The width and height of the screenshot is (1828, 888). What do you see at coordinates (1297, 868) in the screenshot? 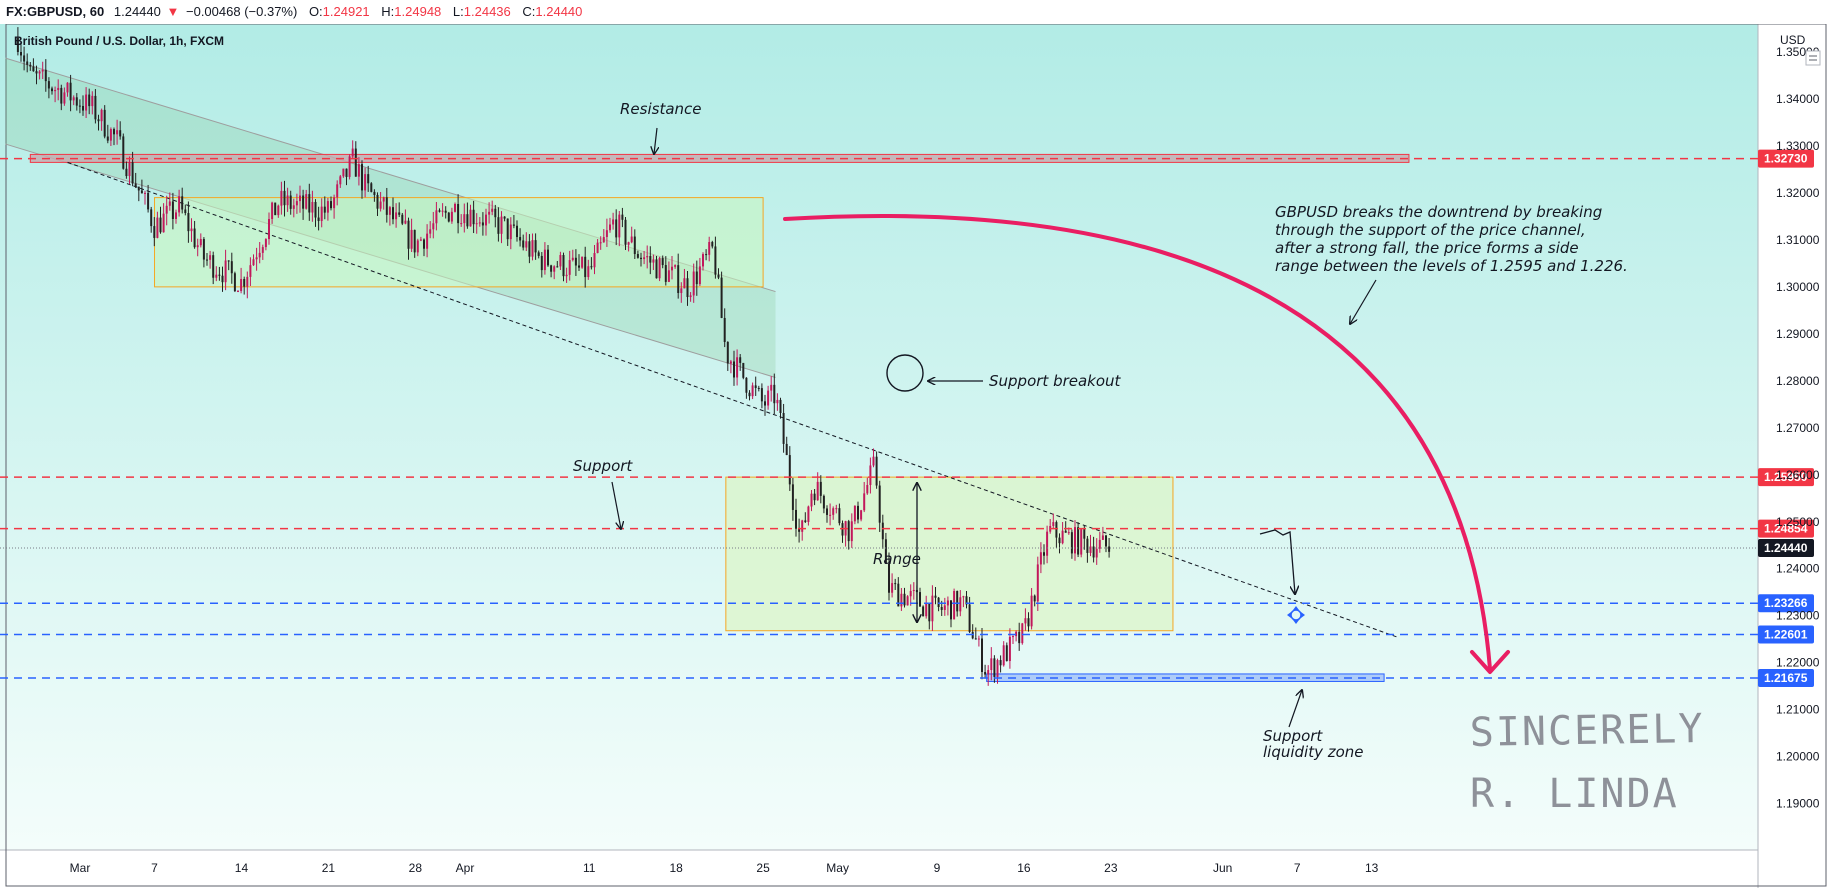
I see `x-tick-label: 7` at bounding box center [1297, 868].